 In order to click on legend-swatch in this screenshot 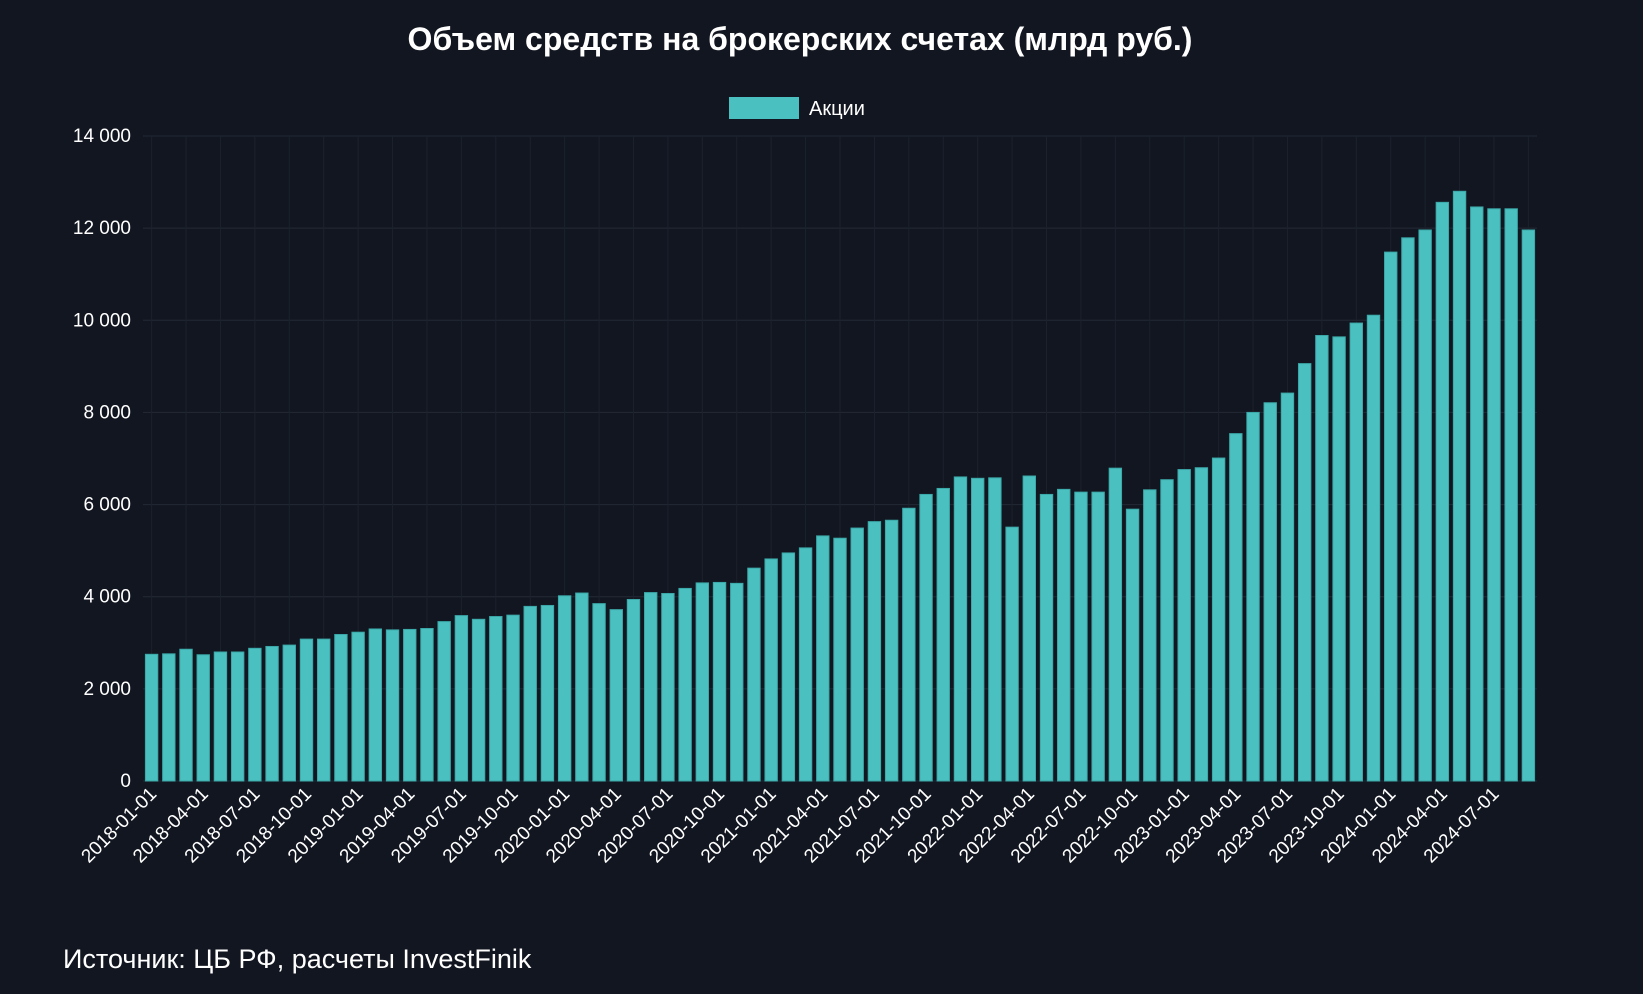, I will do `click(764, 108)`.